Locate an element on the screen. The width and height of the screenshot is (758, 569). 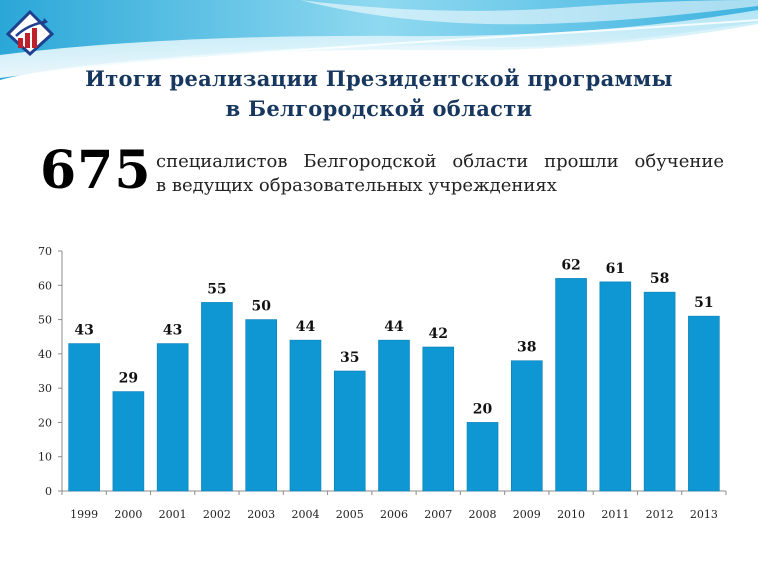
y-tick-label: 20 is located at coordinates (45, 422).